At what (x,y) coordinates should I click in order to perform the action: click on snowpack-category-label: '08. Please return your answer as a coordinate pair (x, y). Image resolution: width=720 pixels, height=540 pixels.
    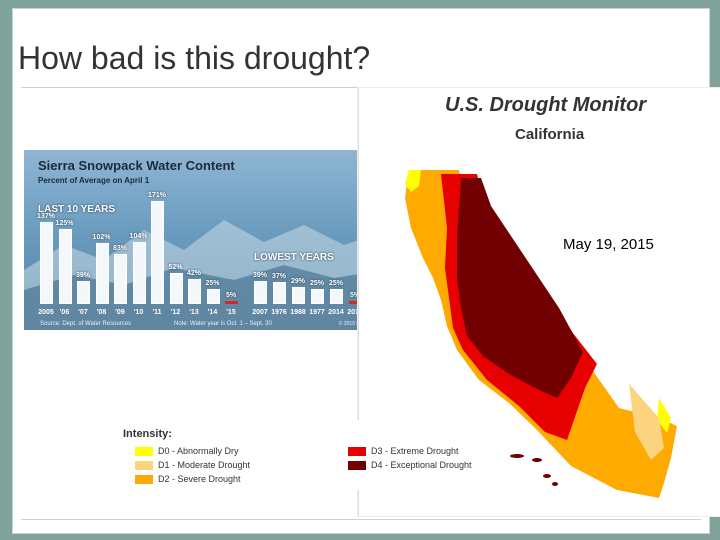
    Looking at the image, I should click on (101, 312).